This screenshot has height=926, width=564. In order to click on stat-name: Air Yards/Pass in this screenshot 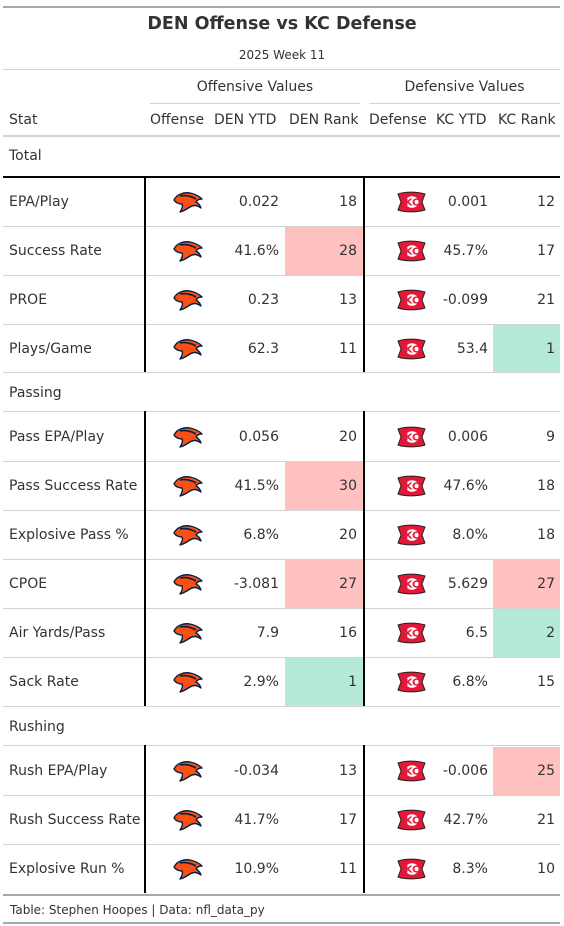, I will do `click(57, 633)`.